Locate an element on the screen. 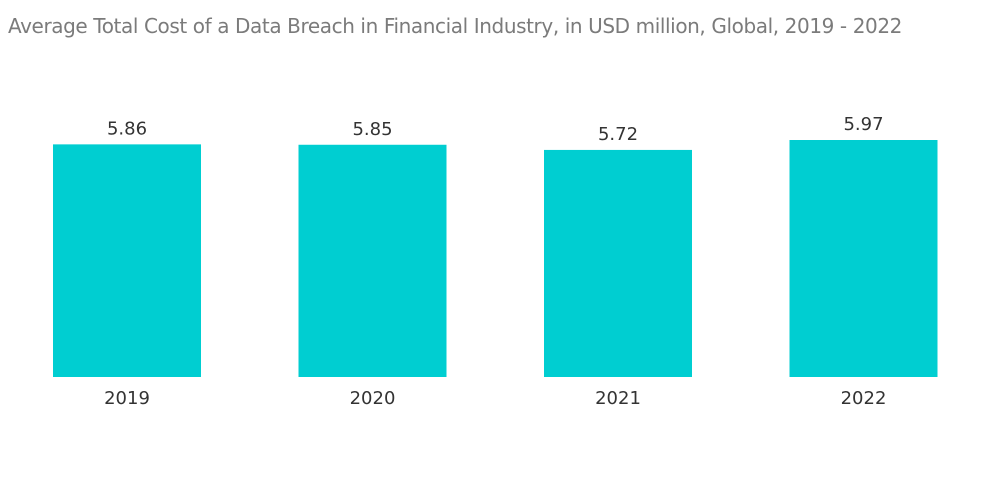 This screenshot has height=504, width=1000. x-tick-label-2019: 2019 is located at coordinates (127, 398).